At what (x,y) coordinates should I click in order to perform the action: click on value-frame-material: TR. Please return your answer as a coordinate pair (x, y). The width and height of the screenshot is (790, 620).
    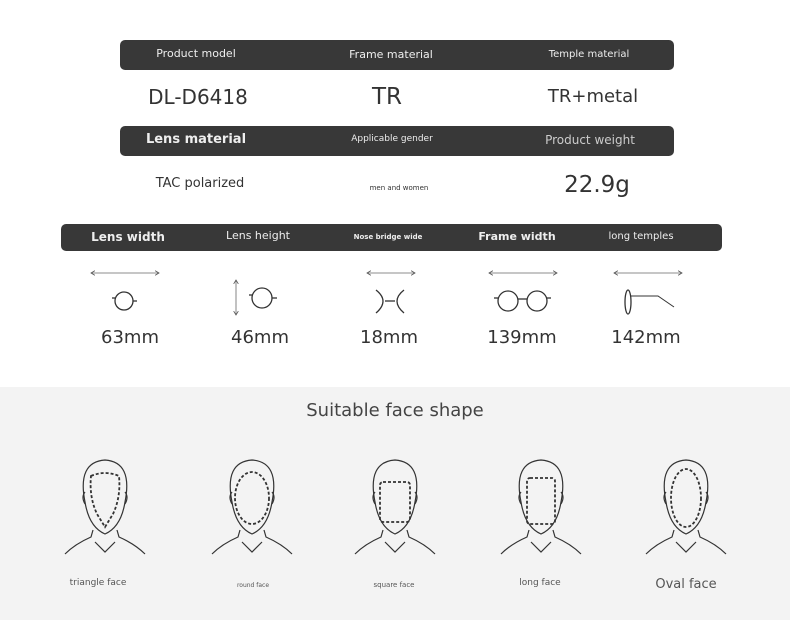
    Looking at the image, I should click on (387, 97).